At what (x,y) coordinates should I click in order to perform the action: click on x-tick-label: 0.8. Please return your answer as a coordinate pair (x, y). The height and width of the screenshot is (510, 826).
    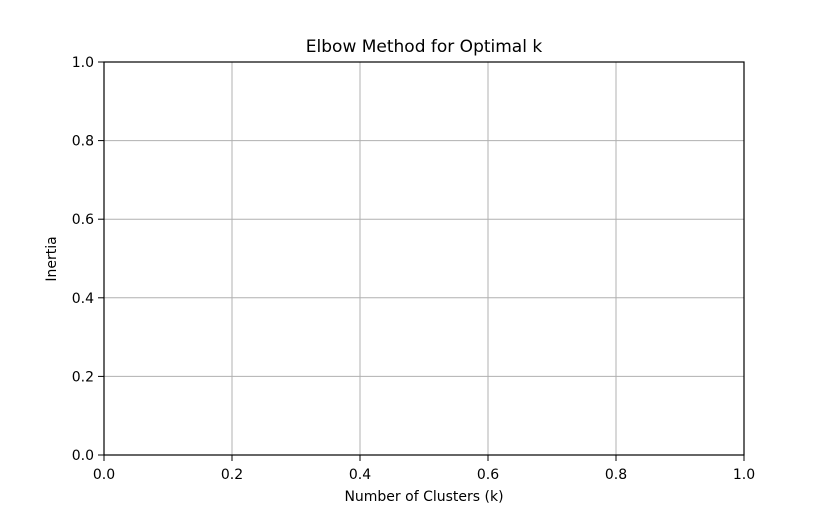
    Looking at the image, I should click on (616, 475).